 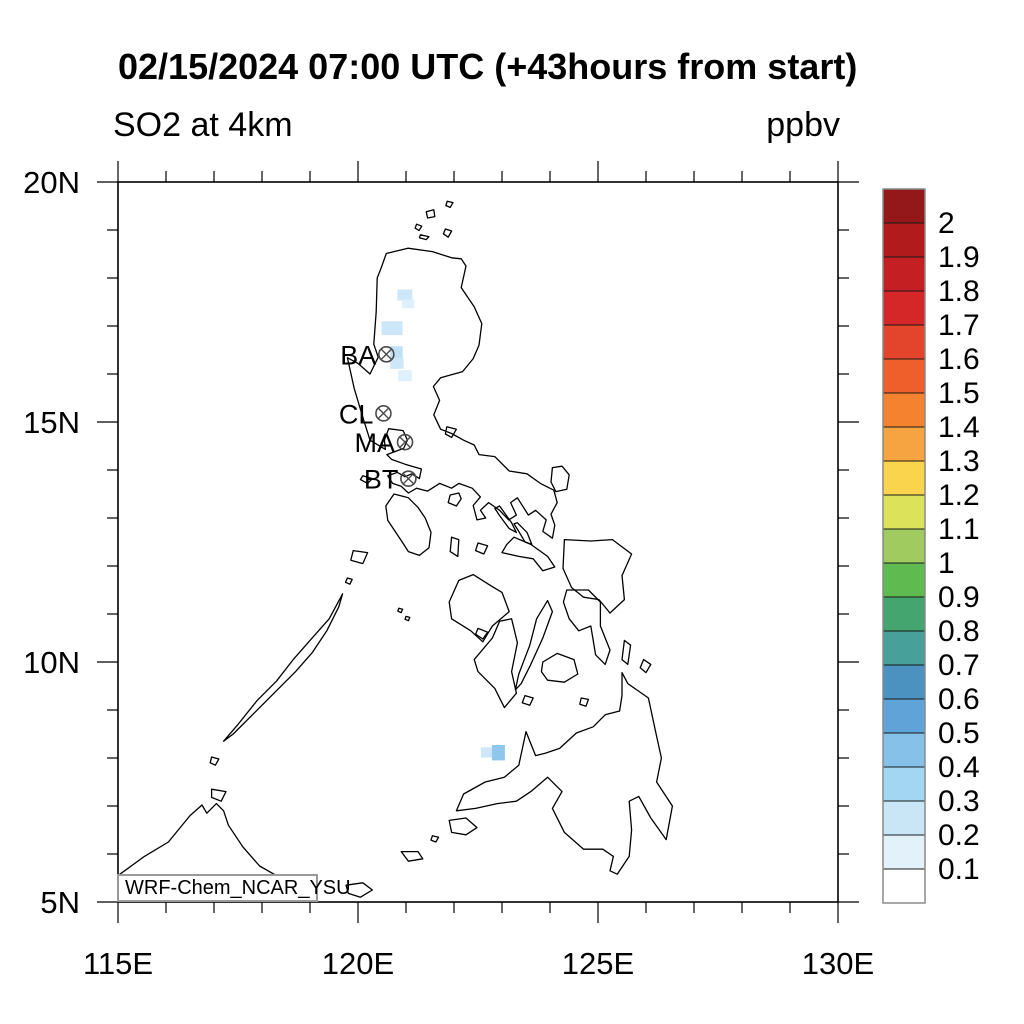 I want to click on colorbar-label: 1.9, so click(x=959, y=257).